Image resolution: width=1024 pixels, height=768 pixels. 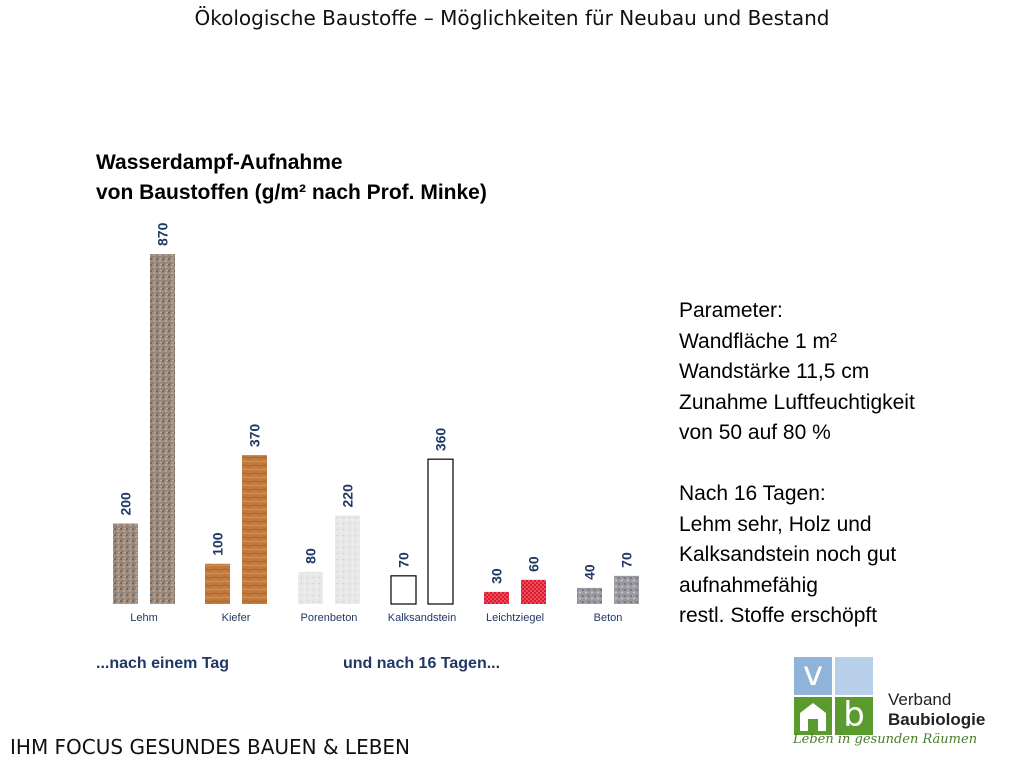 What do you see at coordinates (404, 560) in the screenshot?
I see `value-label-kalksandstein-day1: 70` at bounding box center [404, 560].